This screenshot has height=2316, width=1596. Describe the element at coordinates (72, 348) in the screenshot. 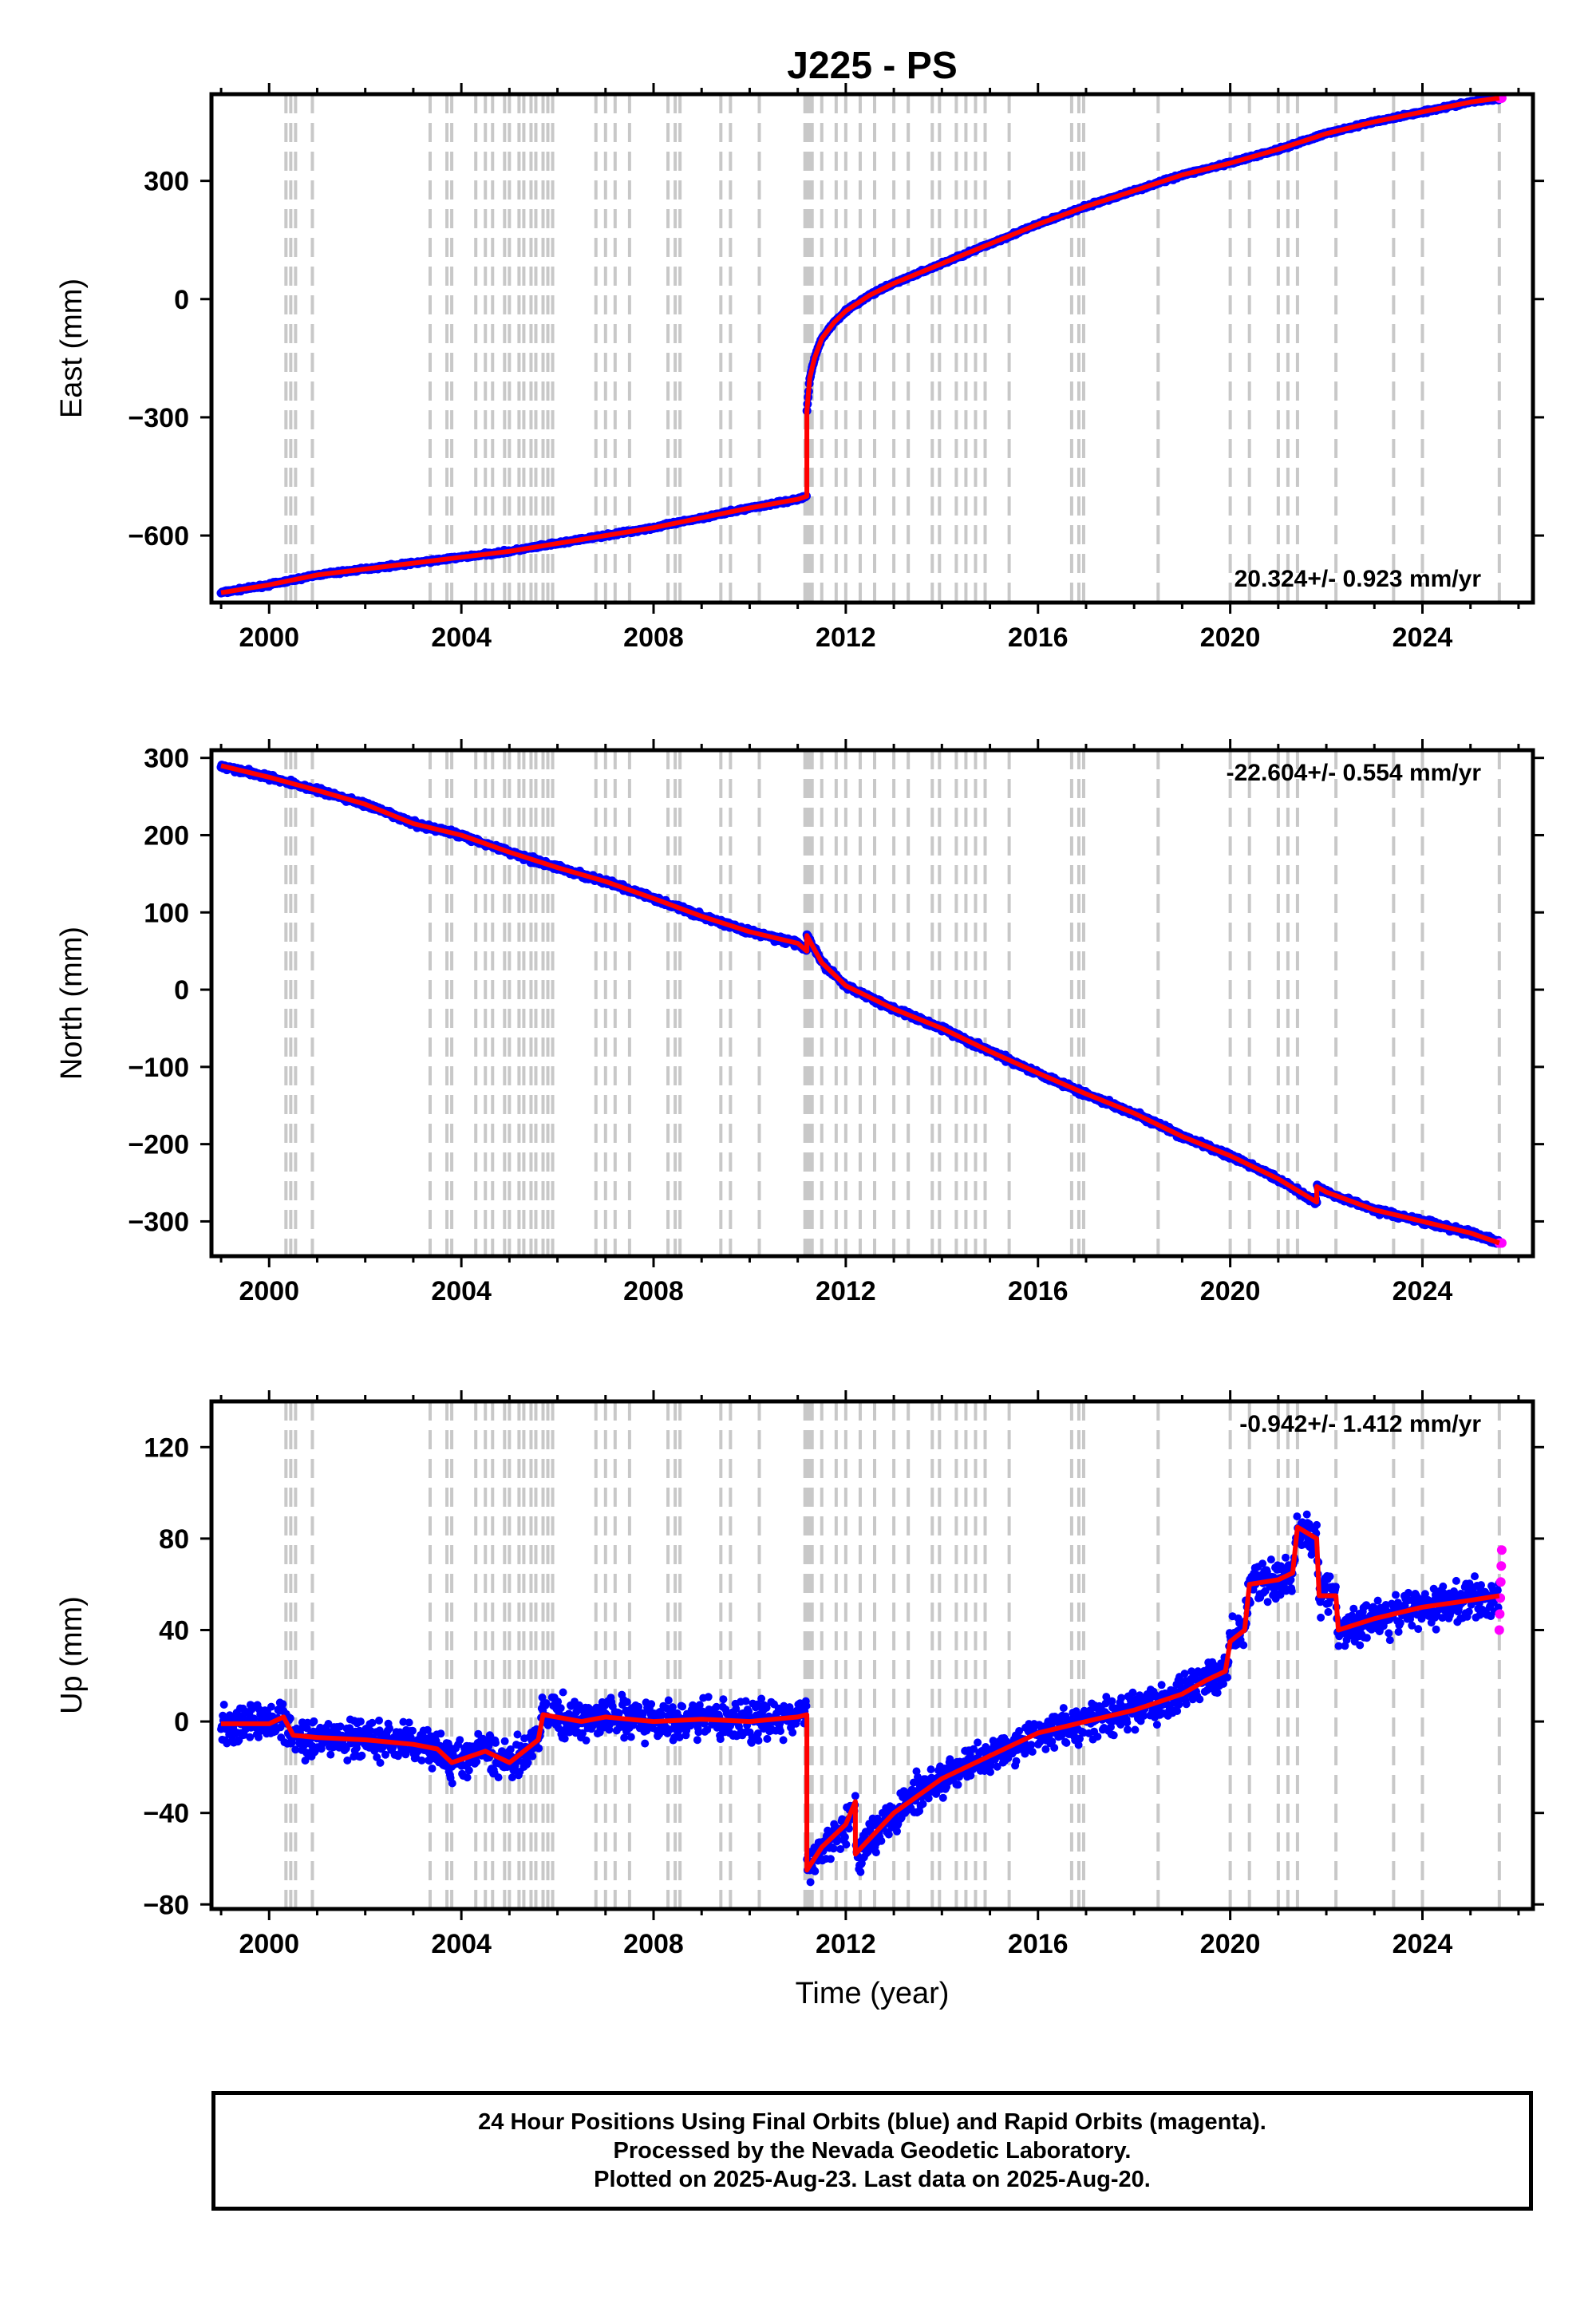

I see `y-axis-label: East (mm)` at that location.